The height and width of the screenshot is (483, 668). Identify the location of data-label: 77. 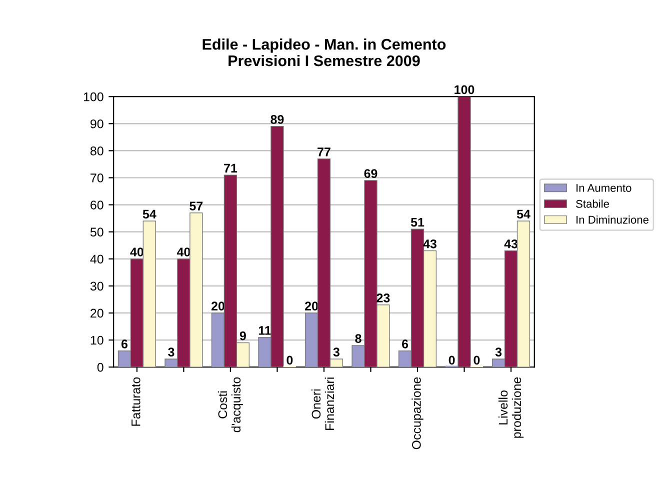
(324, 152).